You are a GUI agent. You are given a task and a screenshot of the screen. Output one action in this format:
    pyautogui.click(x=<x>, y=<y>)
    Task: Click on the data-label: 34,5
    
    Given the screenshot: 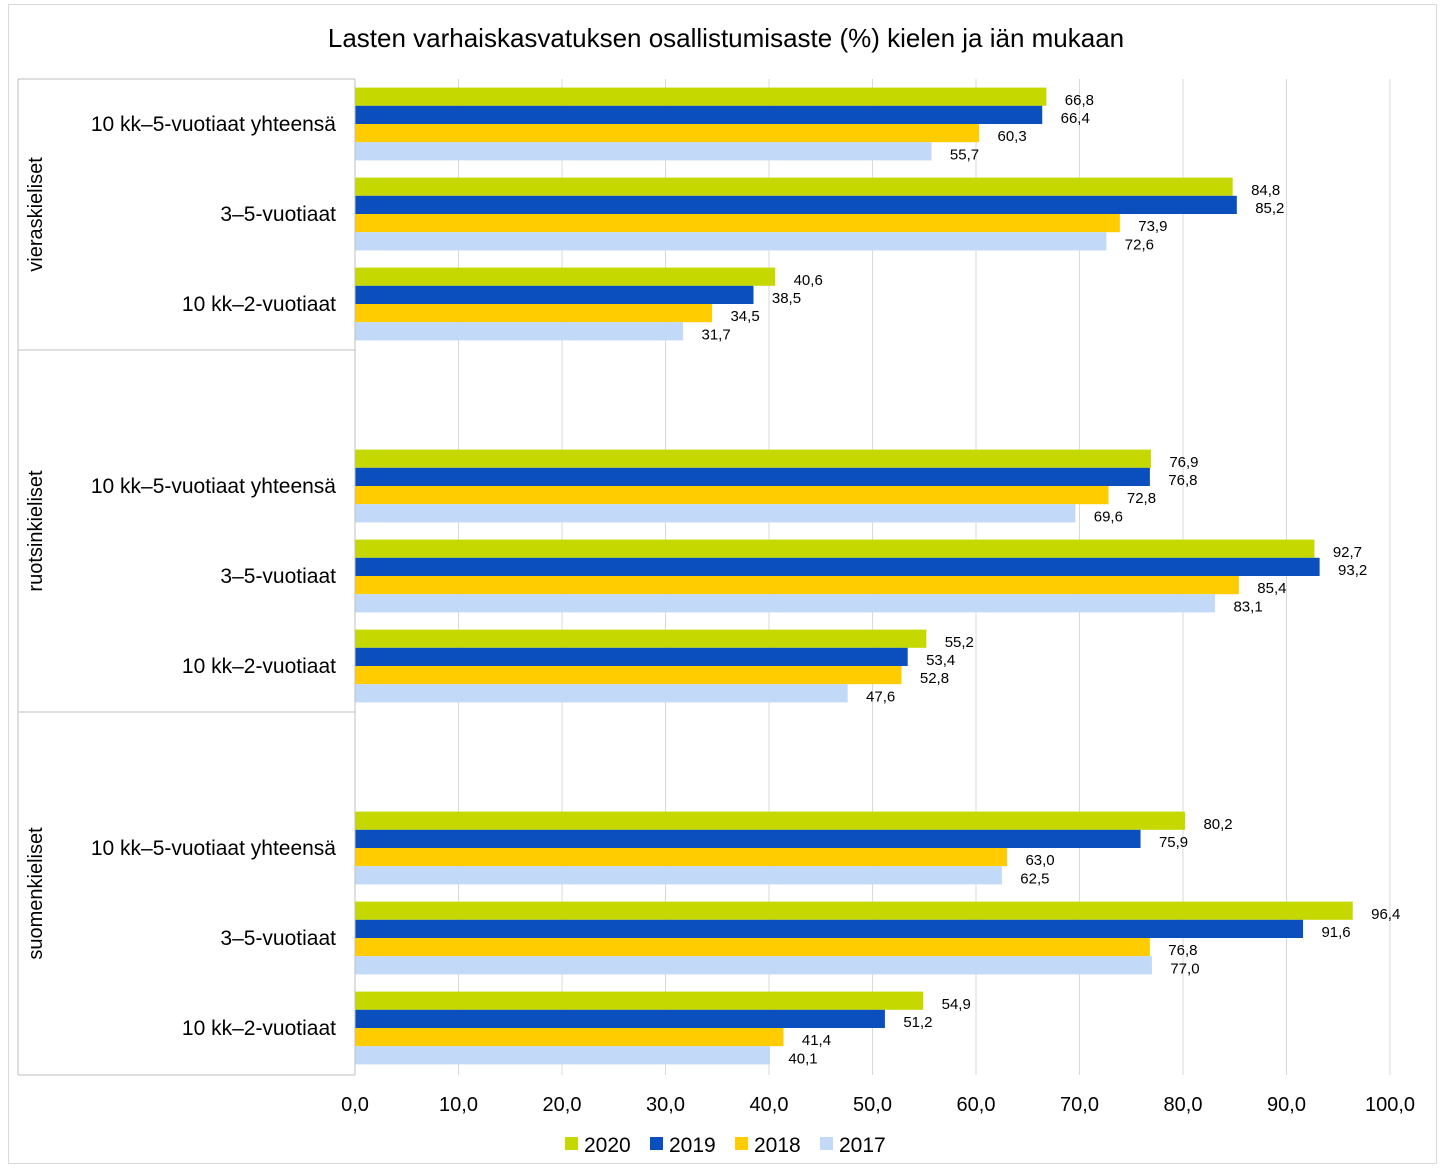 What is the action you would take?
    pyautogui.click(x=744, y=316)
    